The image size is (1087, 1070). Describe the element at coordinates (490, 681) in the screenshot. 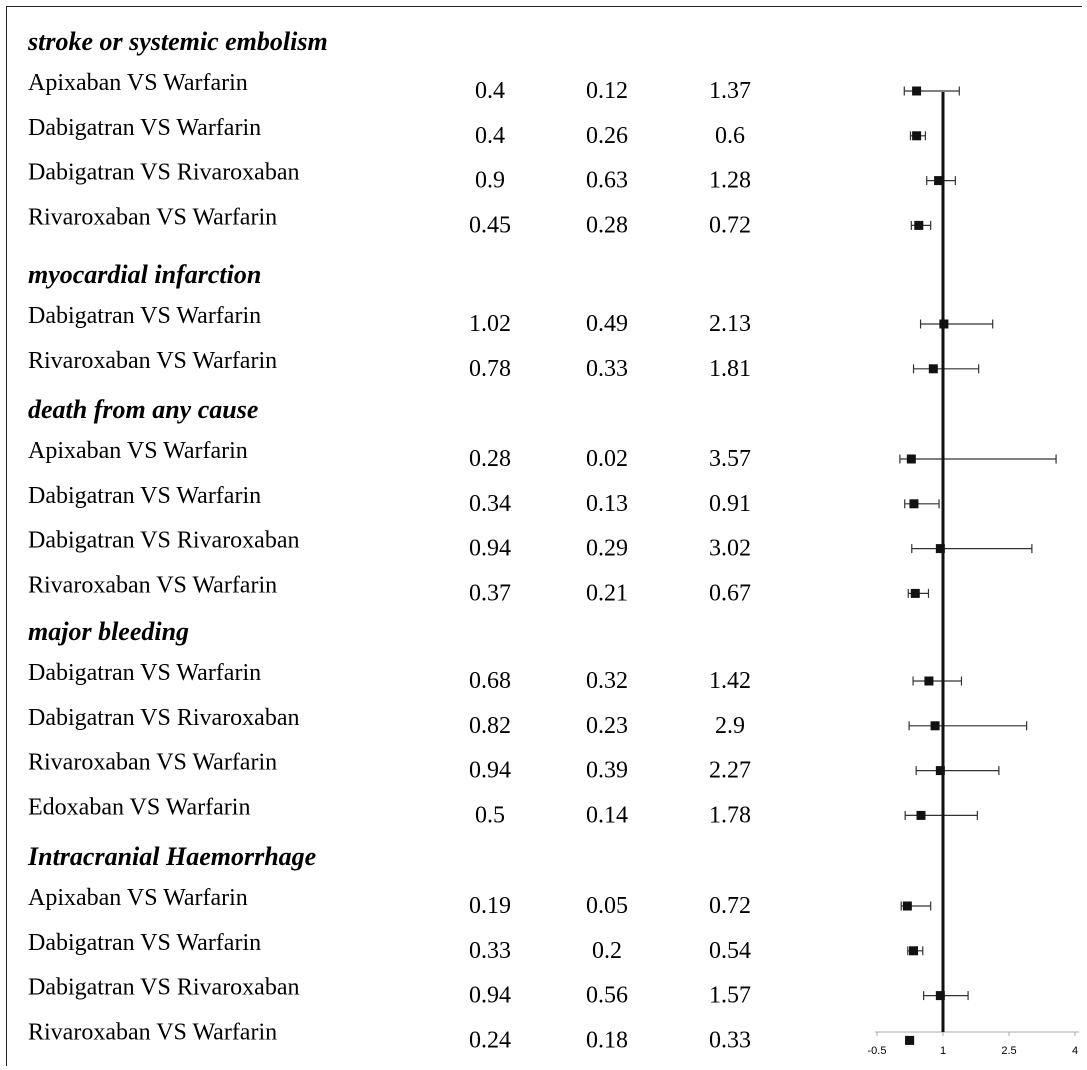

I see `estimate-value: 0.68` at that location.